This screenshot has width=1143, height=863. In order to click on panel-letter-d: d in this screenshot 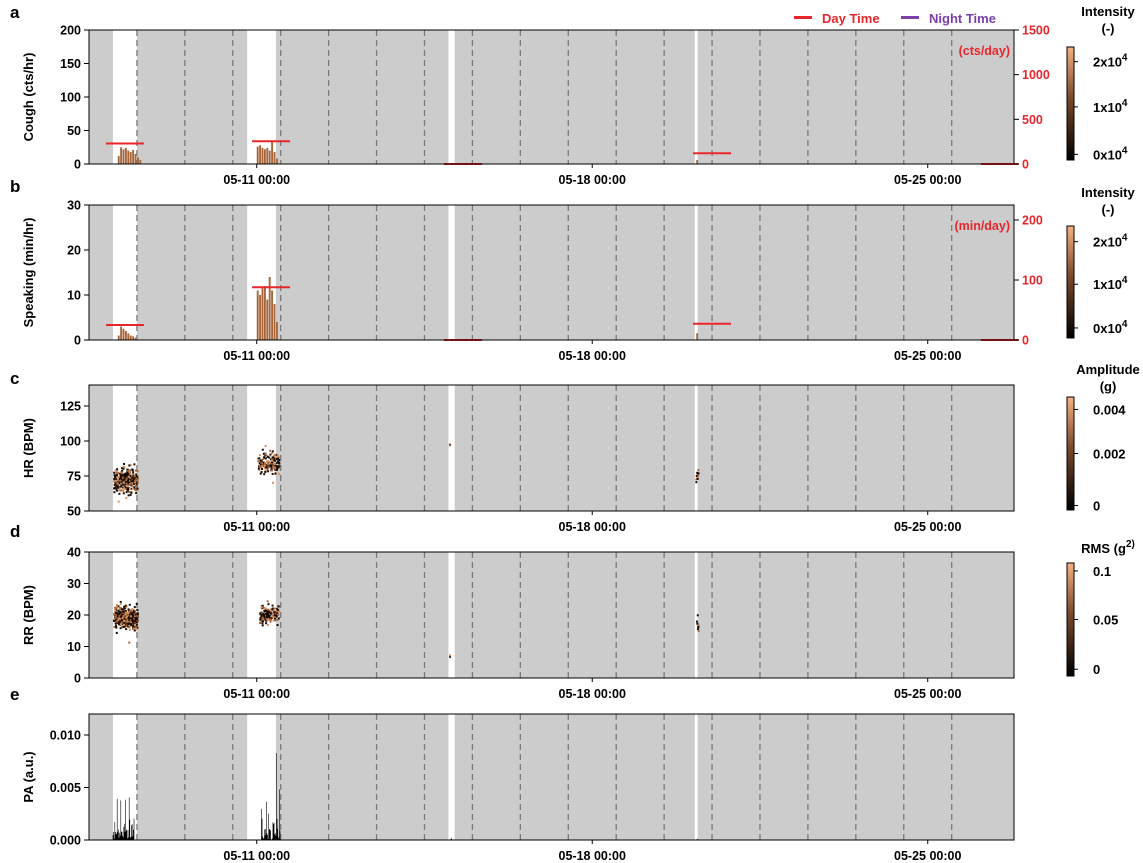, I will do `click(15, 531)`.